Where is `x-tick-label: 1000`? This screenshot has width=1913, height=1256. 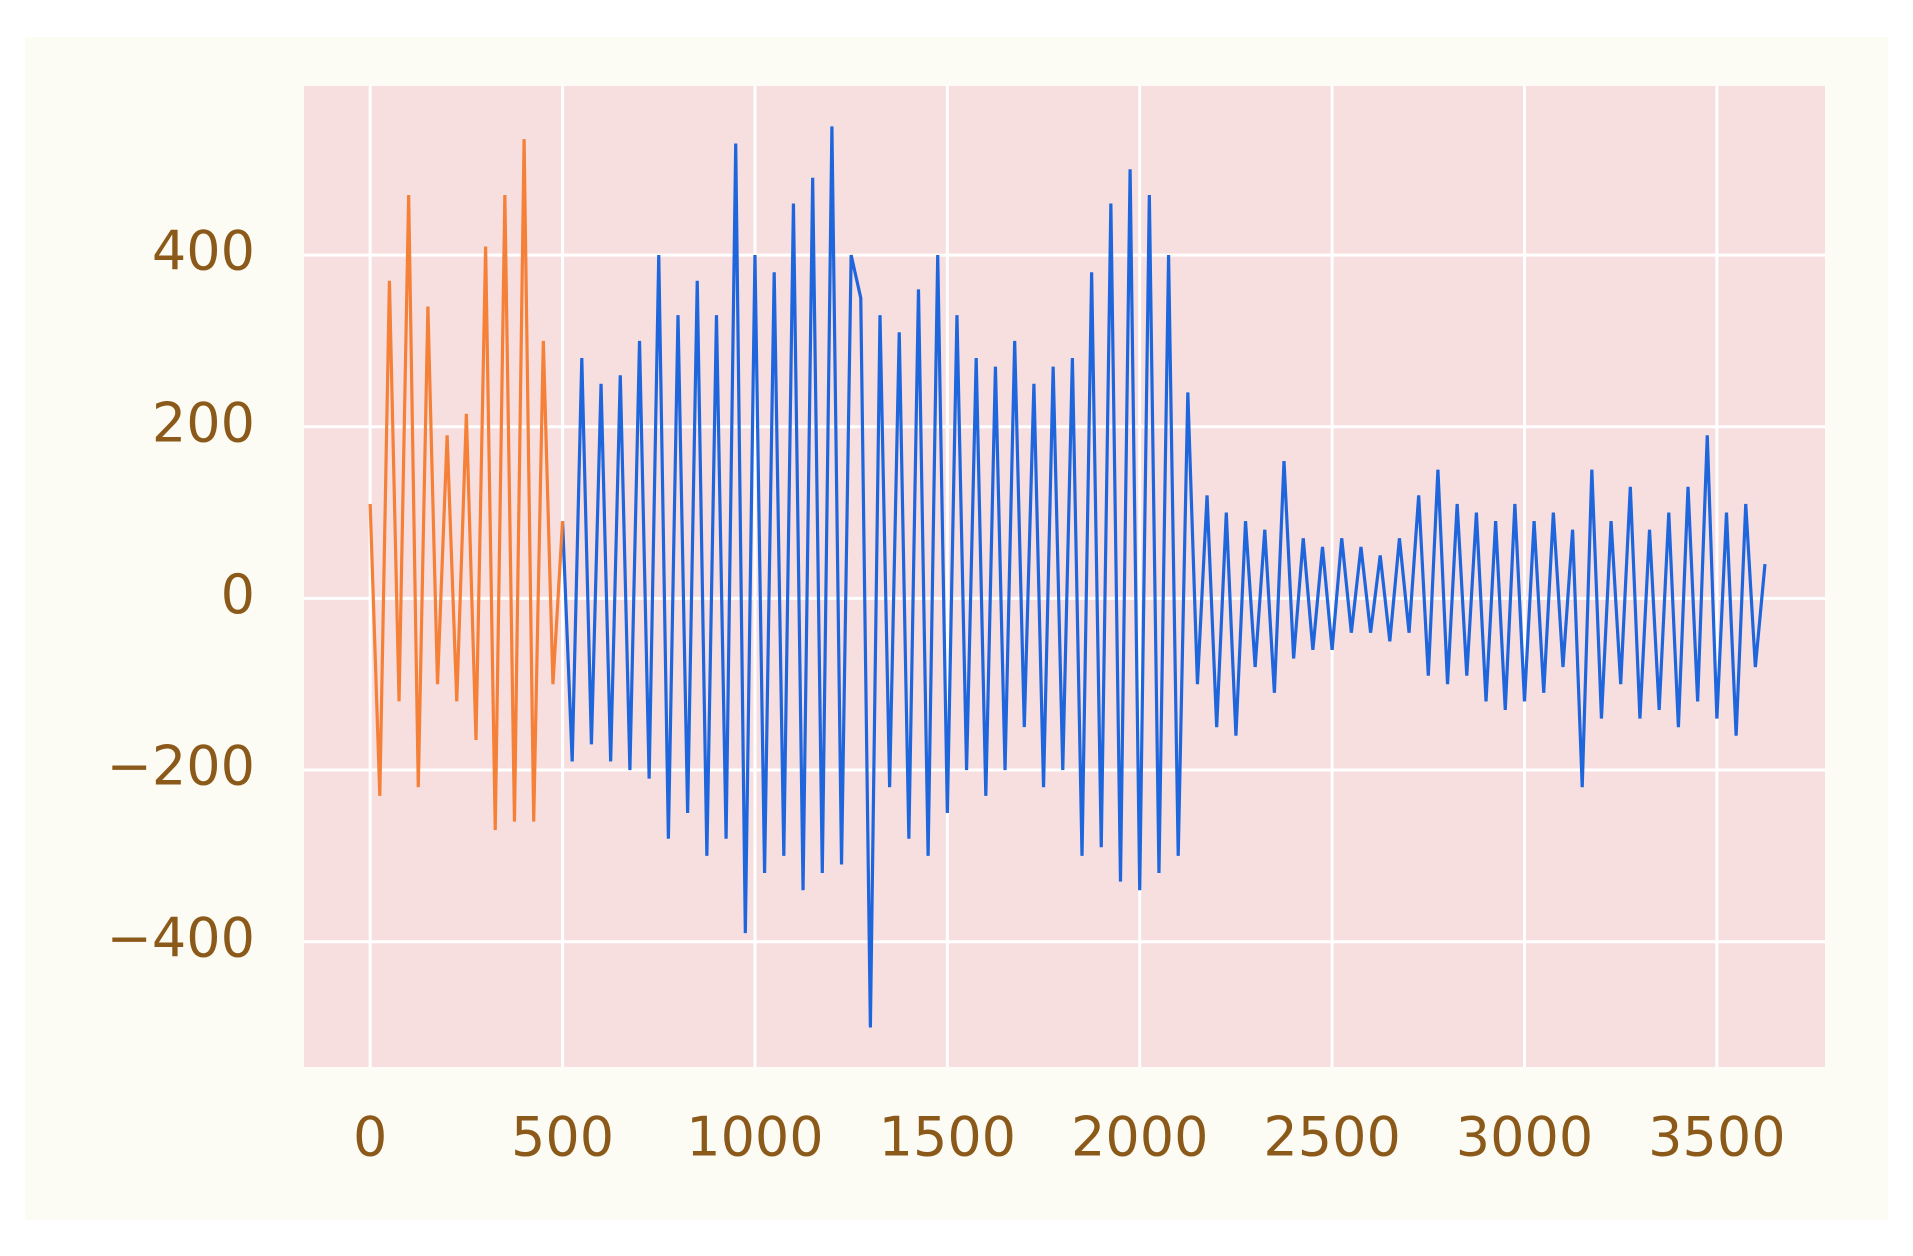
x-tick-label: 1000 is located at coordinates (754, 1137).